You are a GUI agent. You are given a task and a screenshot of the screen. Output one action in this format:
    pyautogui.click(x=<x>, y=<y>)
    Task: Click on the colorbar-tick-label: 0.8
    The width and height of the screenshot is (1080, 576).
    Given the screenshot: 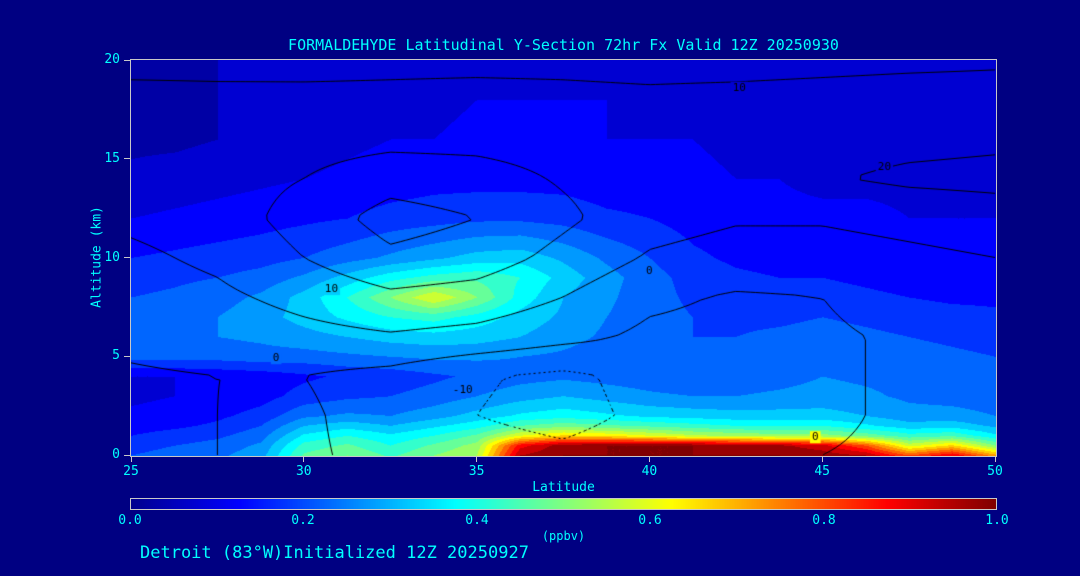 What is the action you would take?
    pyautogui.click(x=824, y=520)
    